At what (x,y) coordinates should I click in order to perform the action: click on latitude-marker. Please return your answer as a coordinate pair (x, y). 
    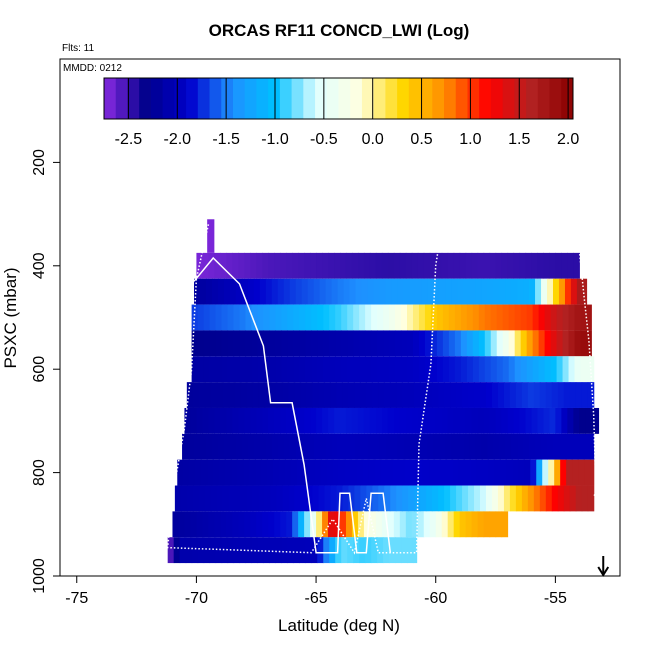
    Looking at the image, I should click on (603, 566).